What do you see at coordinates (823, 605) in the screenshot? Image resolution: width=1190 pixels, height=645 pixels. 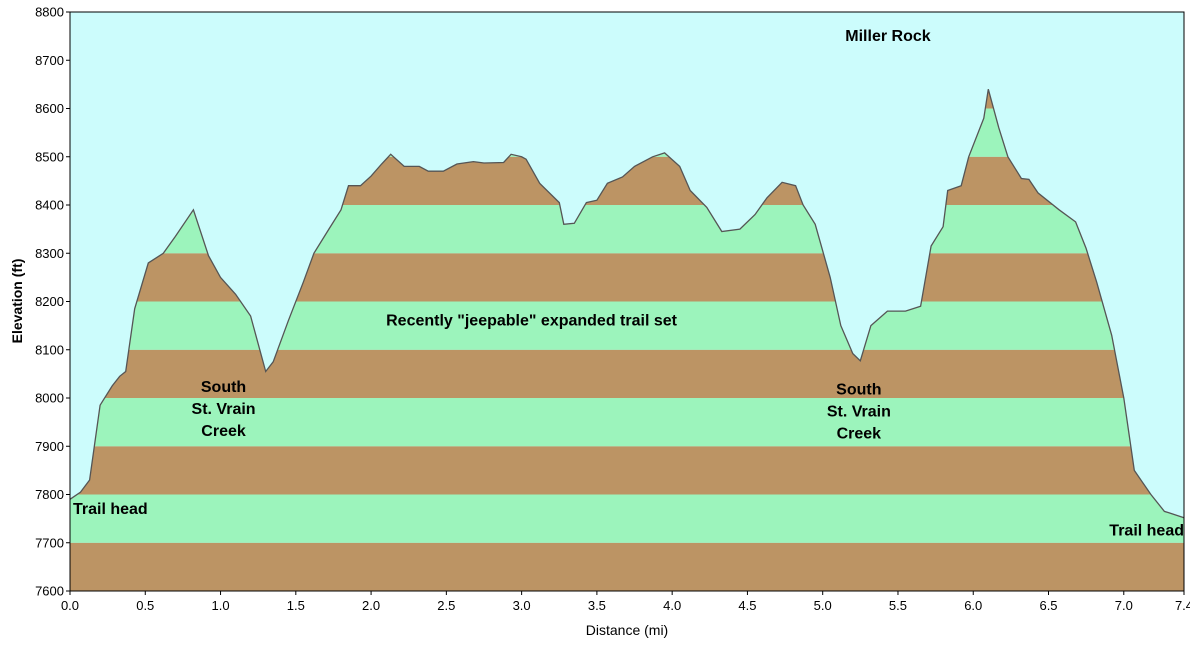 I see `x-tick-label: 5.0` at bounding box center [823, 605].